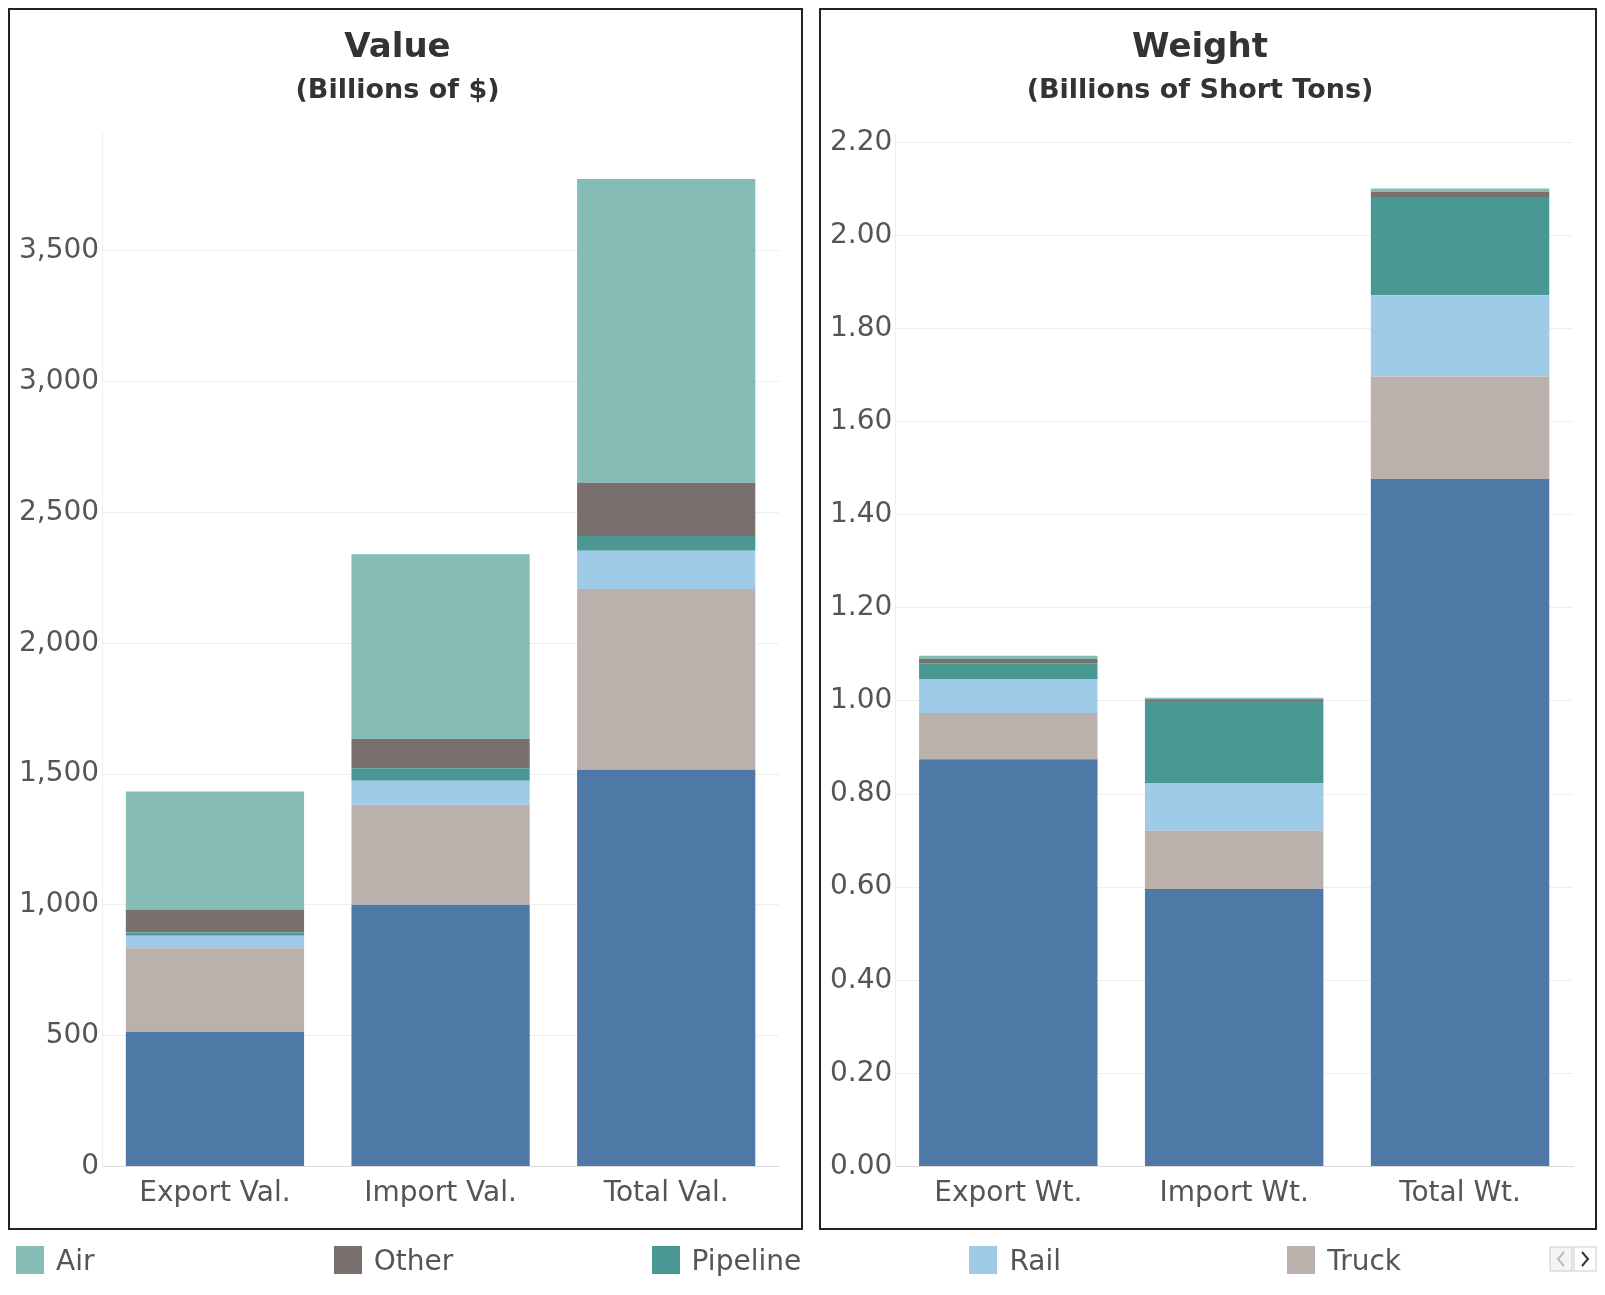  I want to click on legend-label: Air, so click(75, 1260).